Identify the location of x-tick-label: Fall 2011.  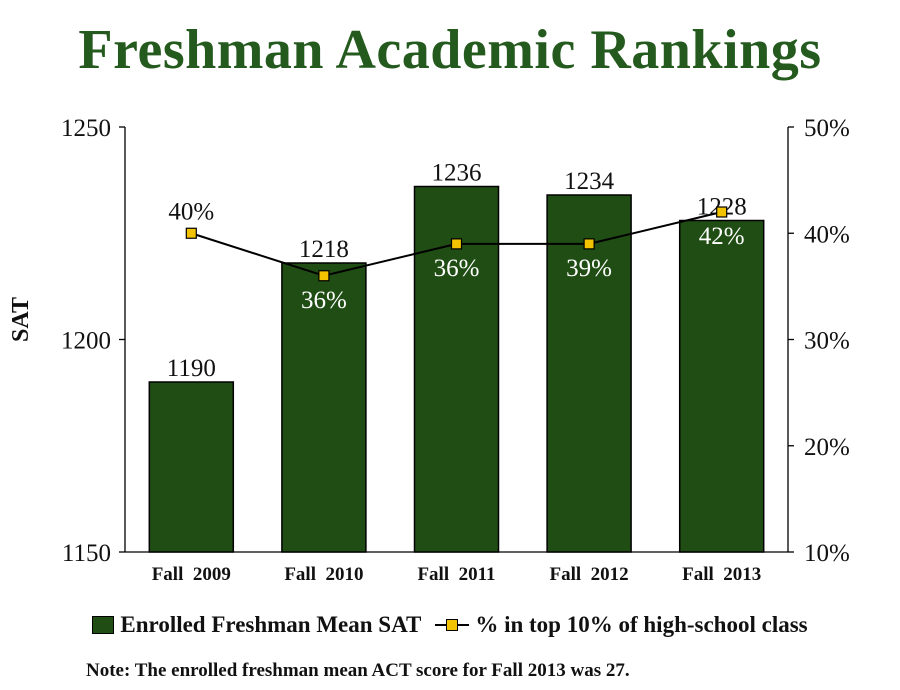
(456, 574).